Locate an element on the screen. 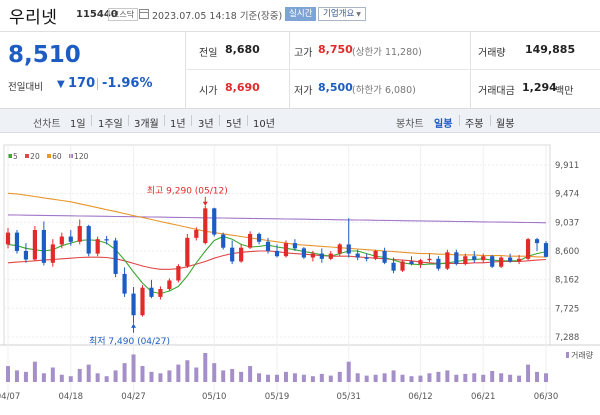 The height and width of the screenshot is (415, 600). prev-close-label: 전일 is located at coordinates (208, 53).